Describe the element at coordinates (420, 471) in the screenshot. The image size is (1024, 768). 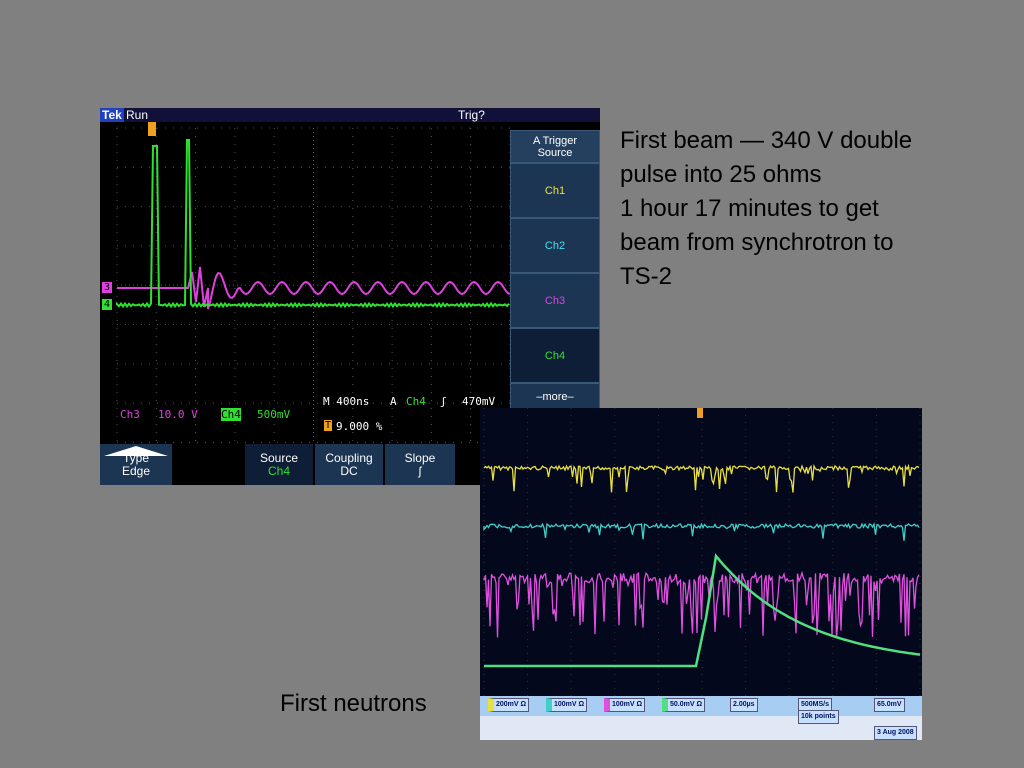
I see `button-bottom: ʃ` at that location.